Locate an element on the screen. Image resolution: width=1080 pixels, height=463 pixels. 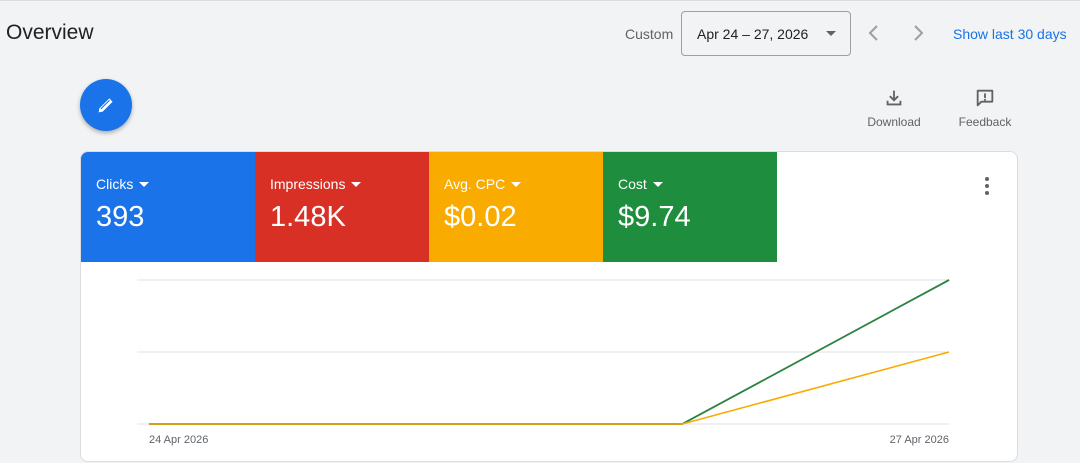
metric-value: 1.48K is located at coordinates (308, 217).